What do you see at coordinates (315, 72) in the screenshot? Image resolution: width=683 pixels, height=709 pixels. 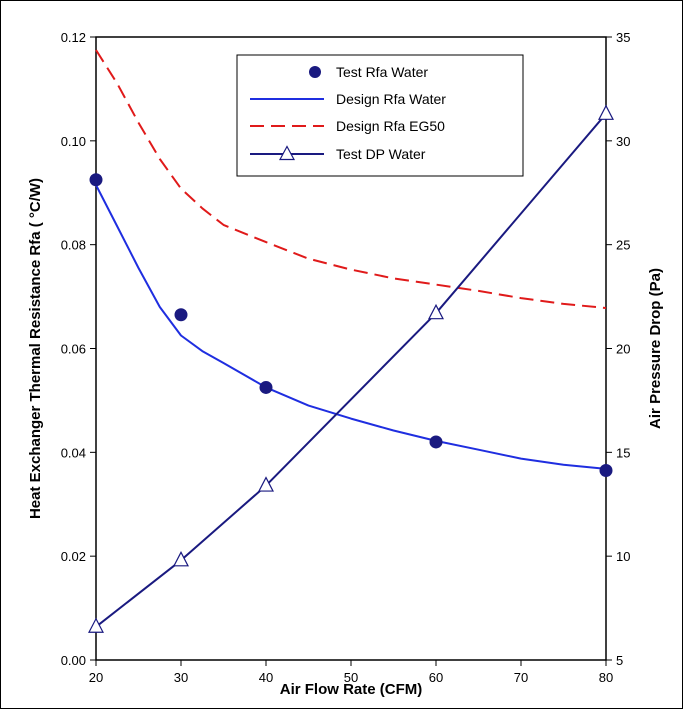 I see `legend-marker-test-rfa-water` at bounding box center [315, 72].